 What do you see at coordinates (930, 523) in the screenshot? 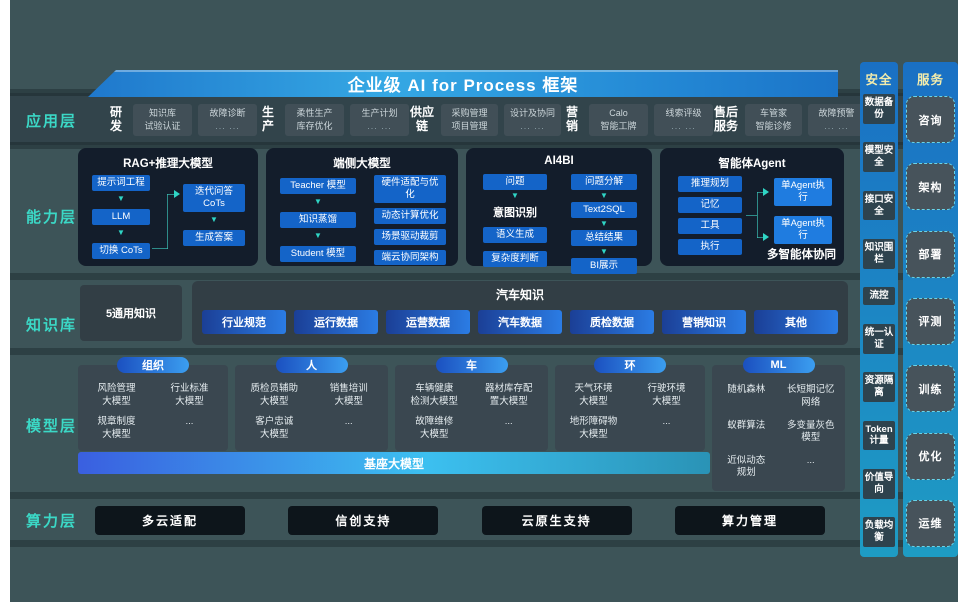
I see `service-item: 运维` at bounding box center [930, 523].